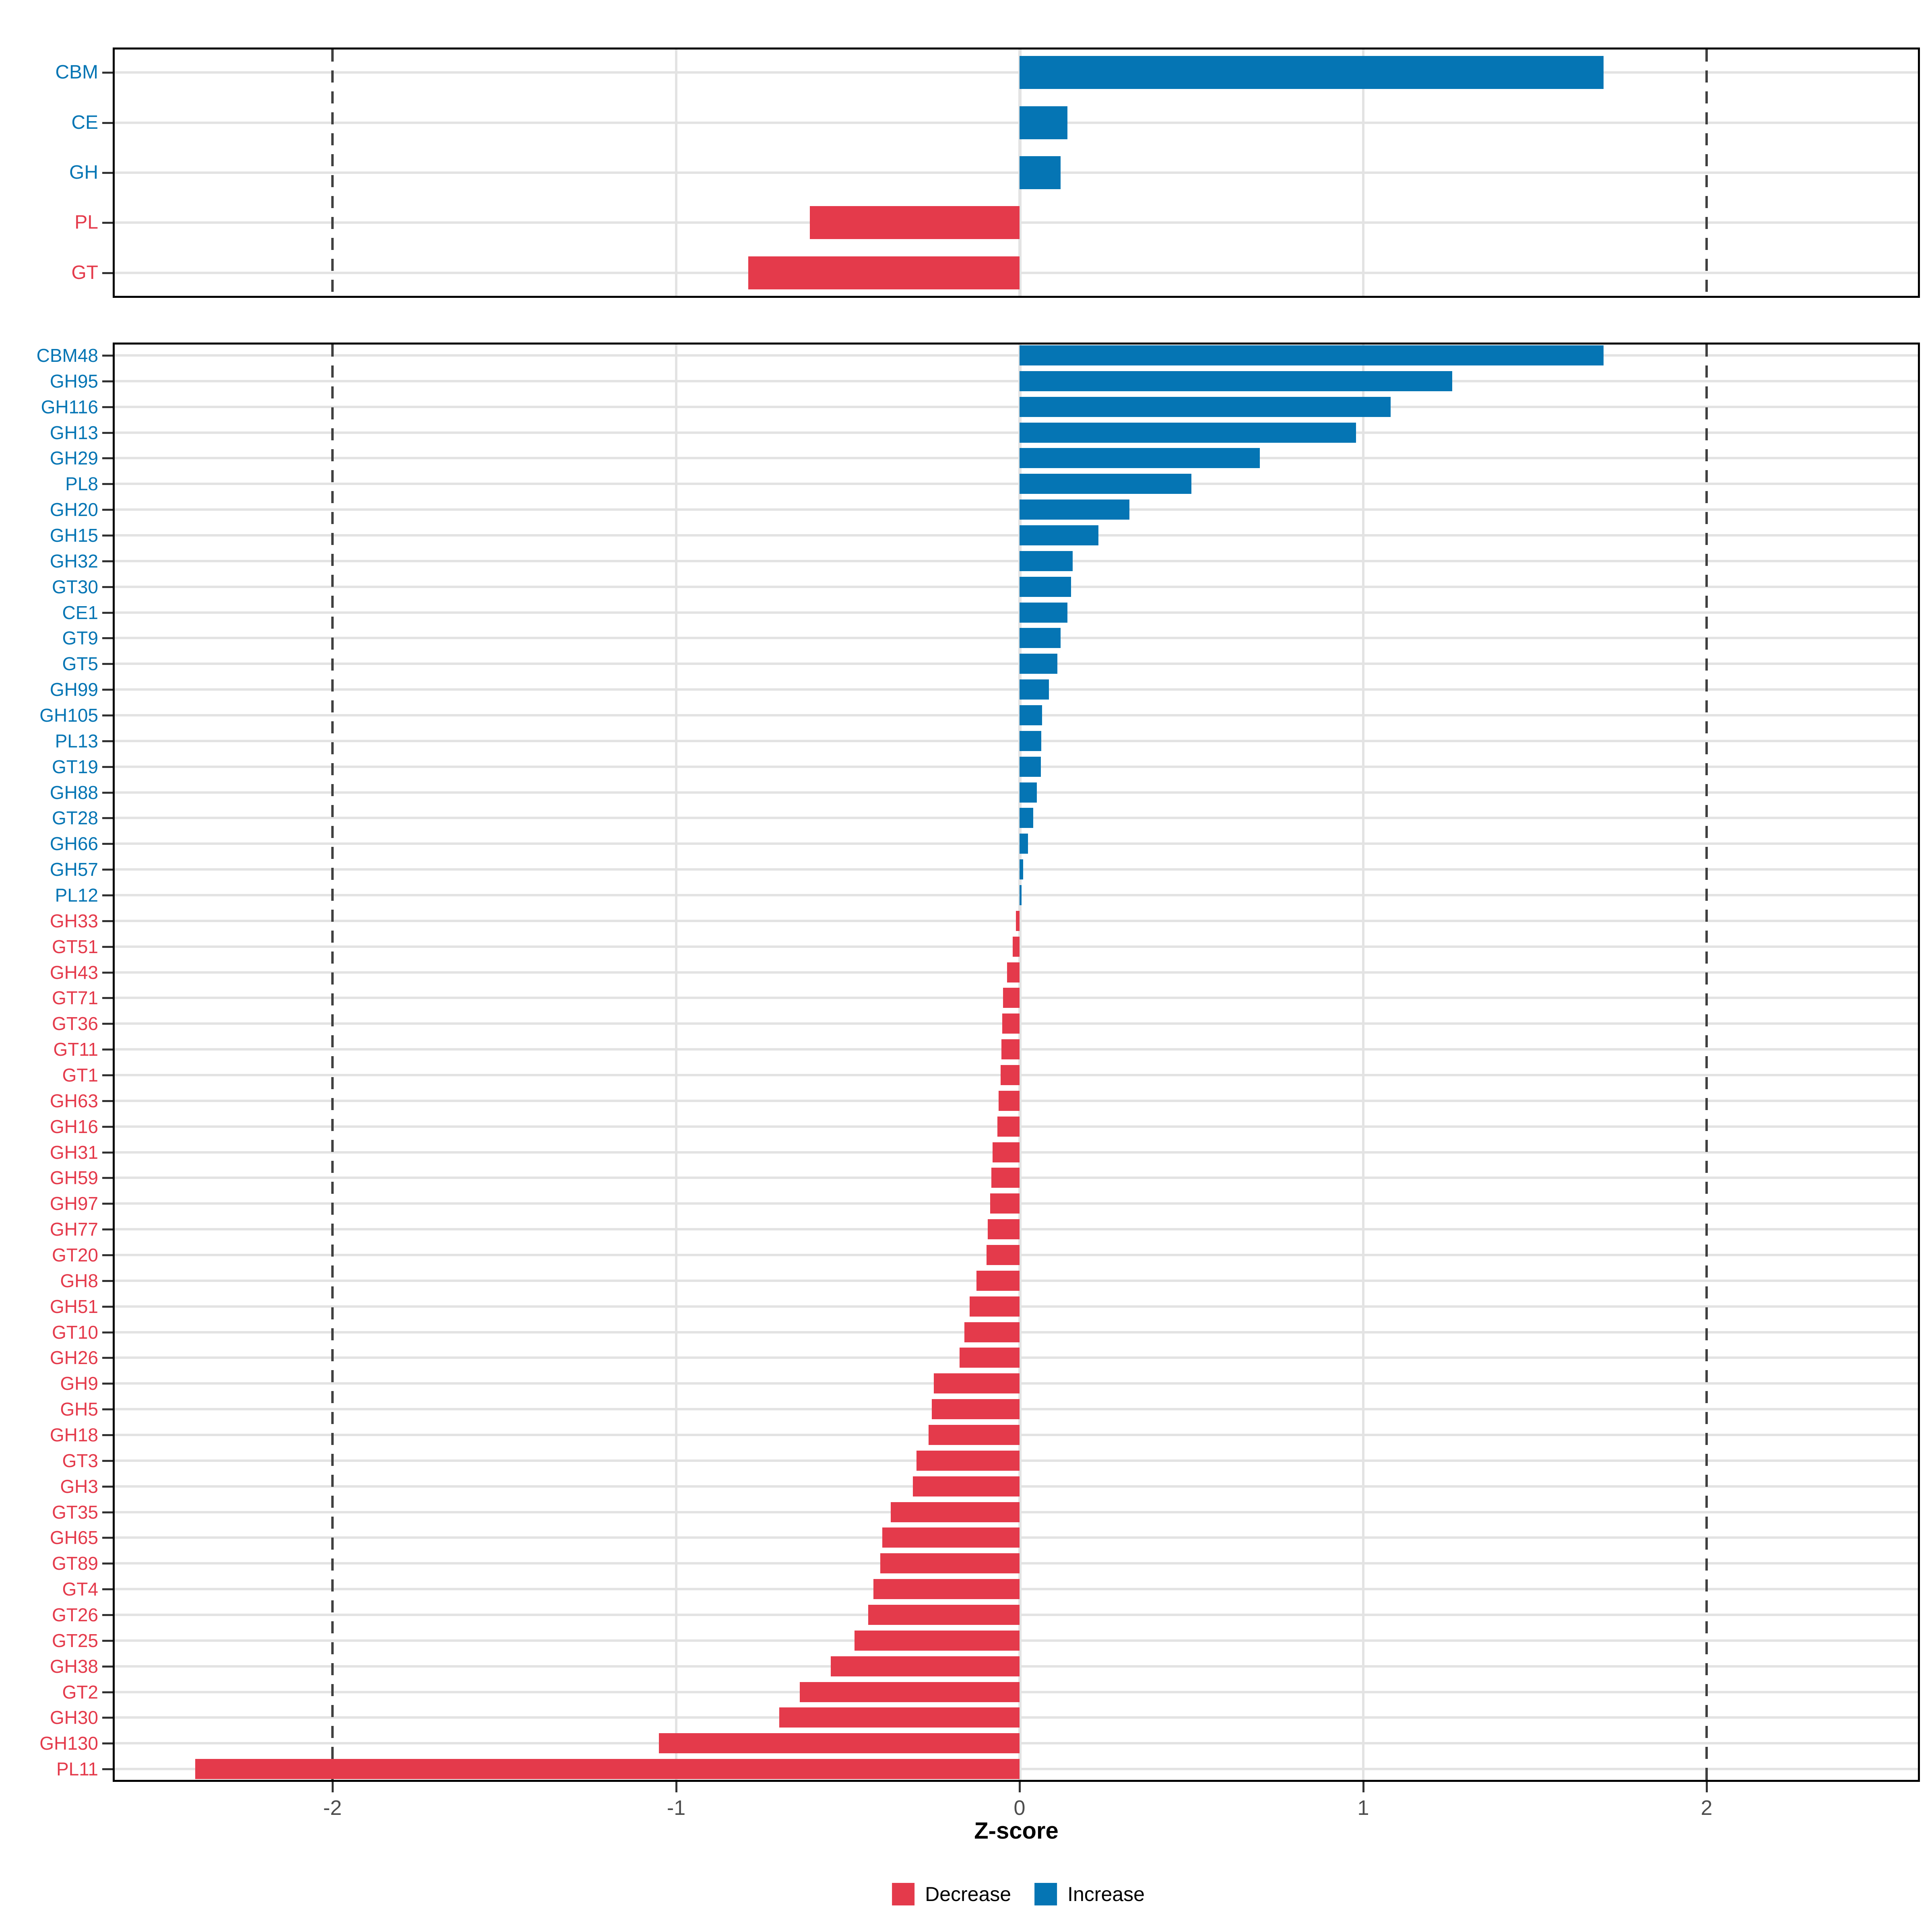 The width and height of the screenshot is (1932, 1932). I want to click on legend-label-decrease: Decrease, so click(968, 1894).